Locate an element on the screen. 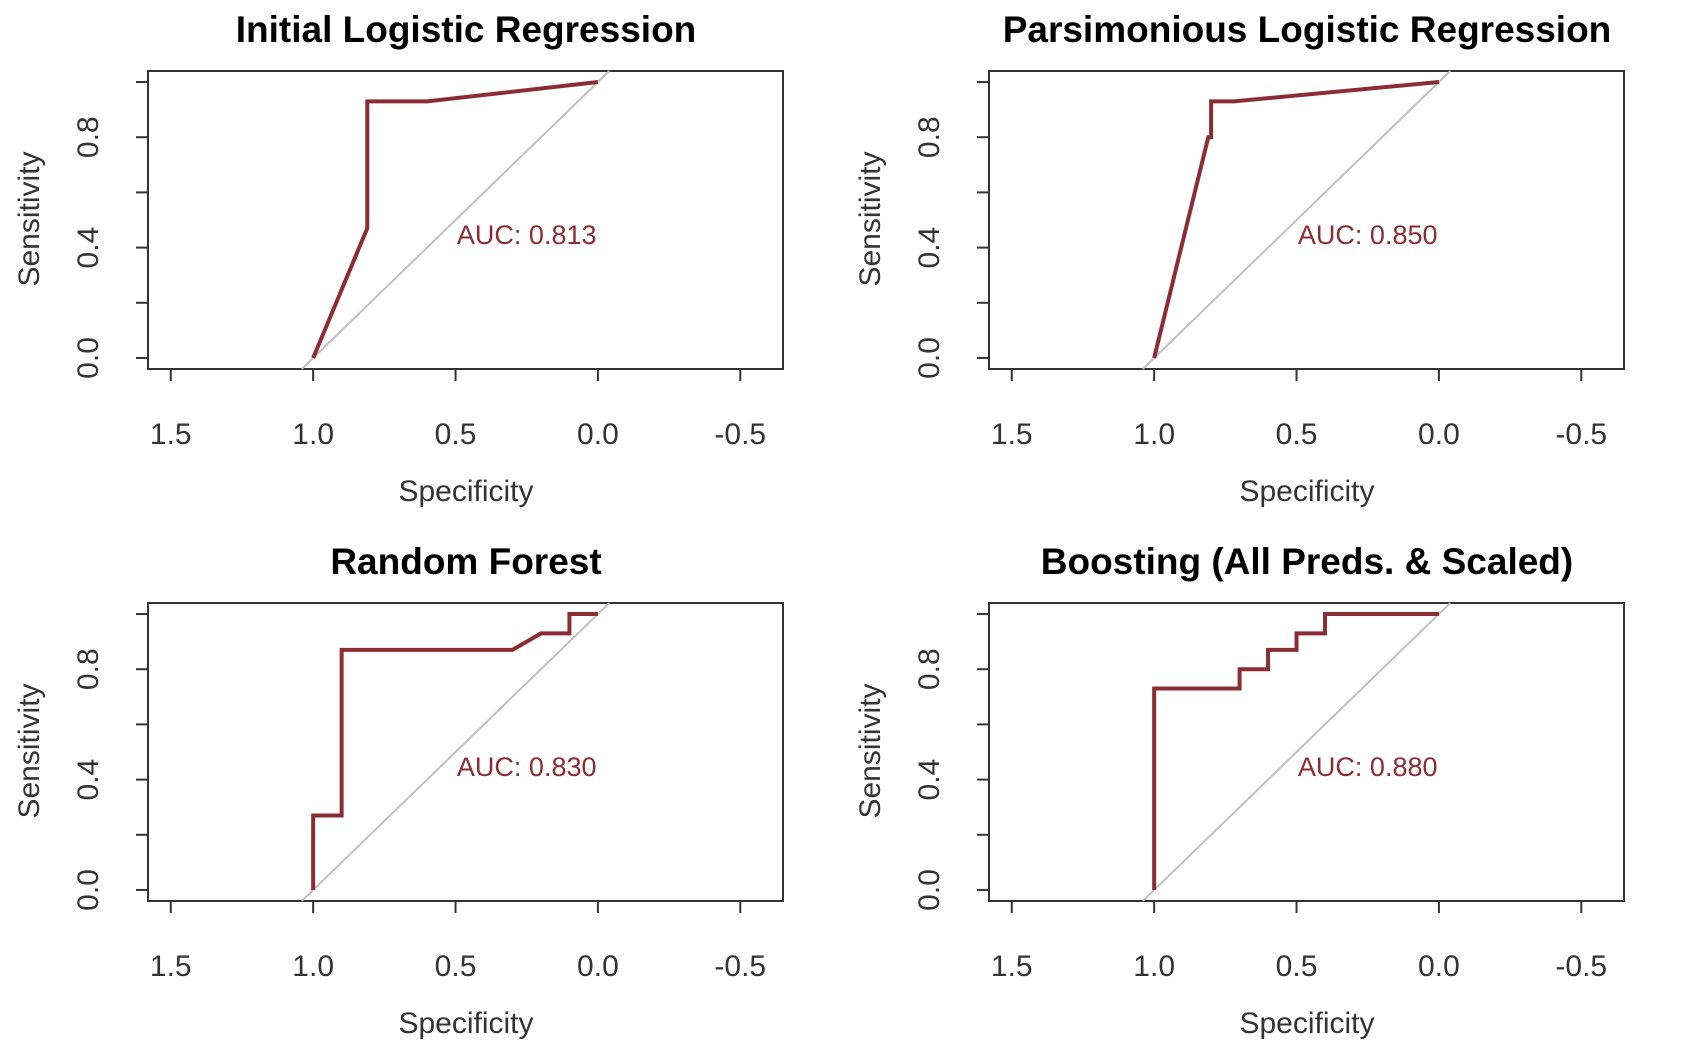 This screenshot has width=1682, height=1064. chart-title: Random Forest is located at coordinates (465, 561).